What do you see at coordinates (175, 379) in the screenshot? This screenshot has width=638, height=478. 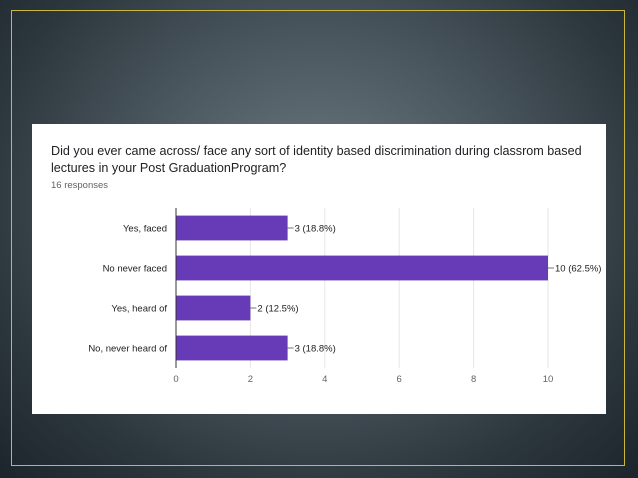 I see `x-tick-label: 0` at bounding box center [175, 379].